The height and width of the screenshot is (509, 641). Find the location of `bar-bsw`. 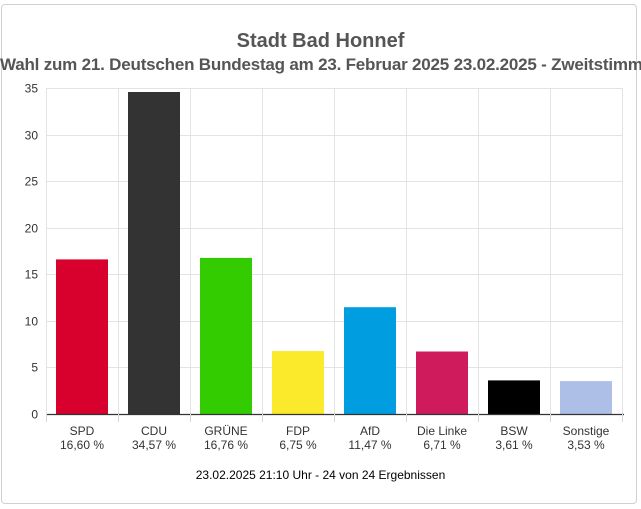

bar-bsw is located at coordinates (514, 397).